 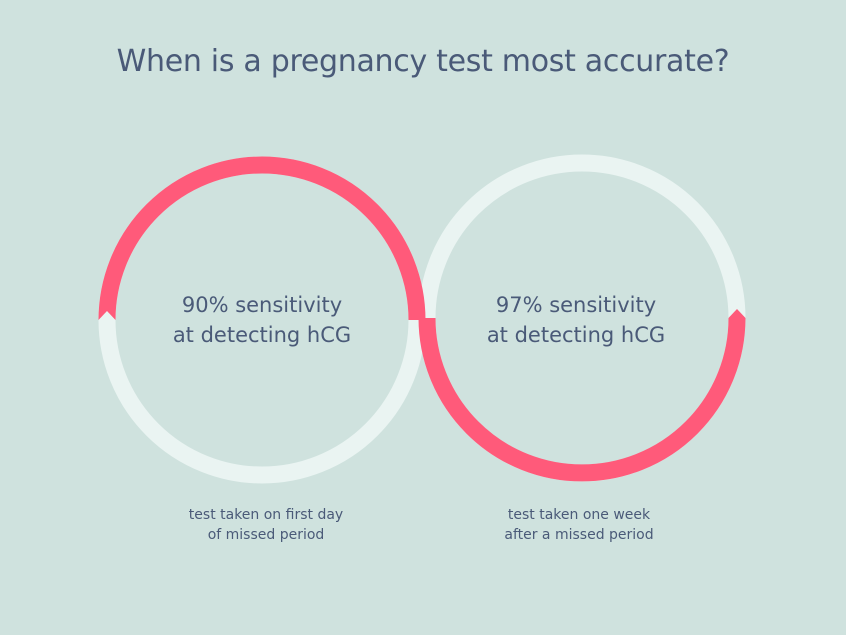 What do you see at coordinates (579, 535) in the screenshot?
I see `right-caption-line2: after a missed period` at bounding box center [579, 535].